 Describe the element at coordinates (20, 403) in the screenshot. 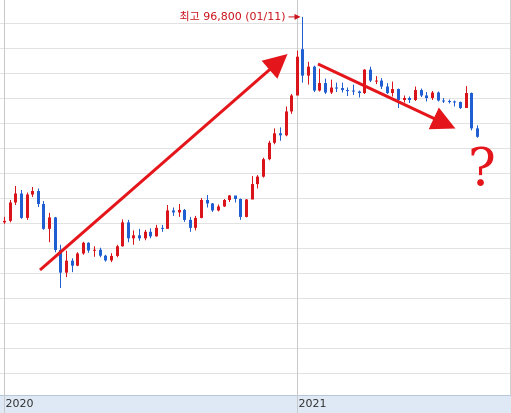

I see `x-tick-label: 2020` at that location.